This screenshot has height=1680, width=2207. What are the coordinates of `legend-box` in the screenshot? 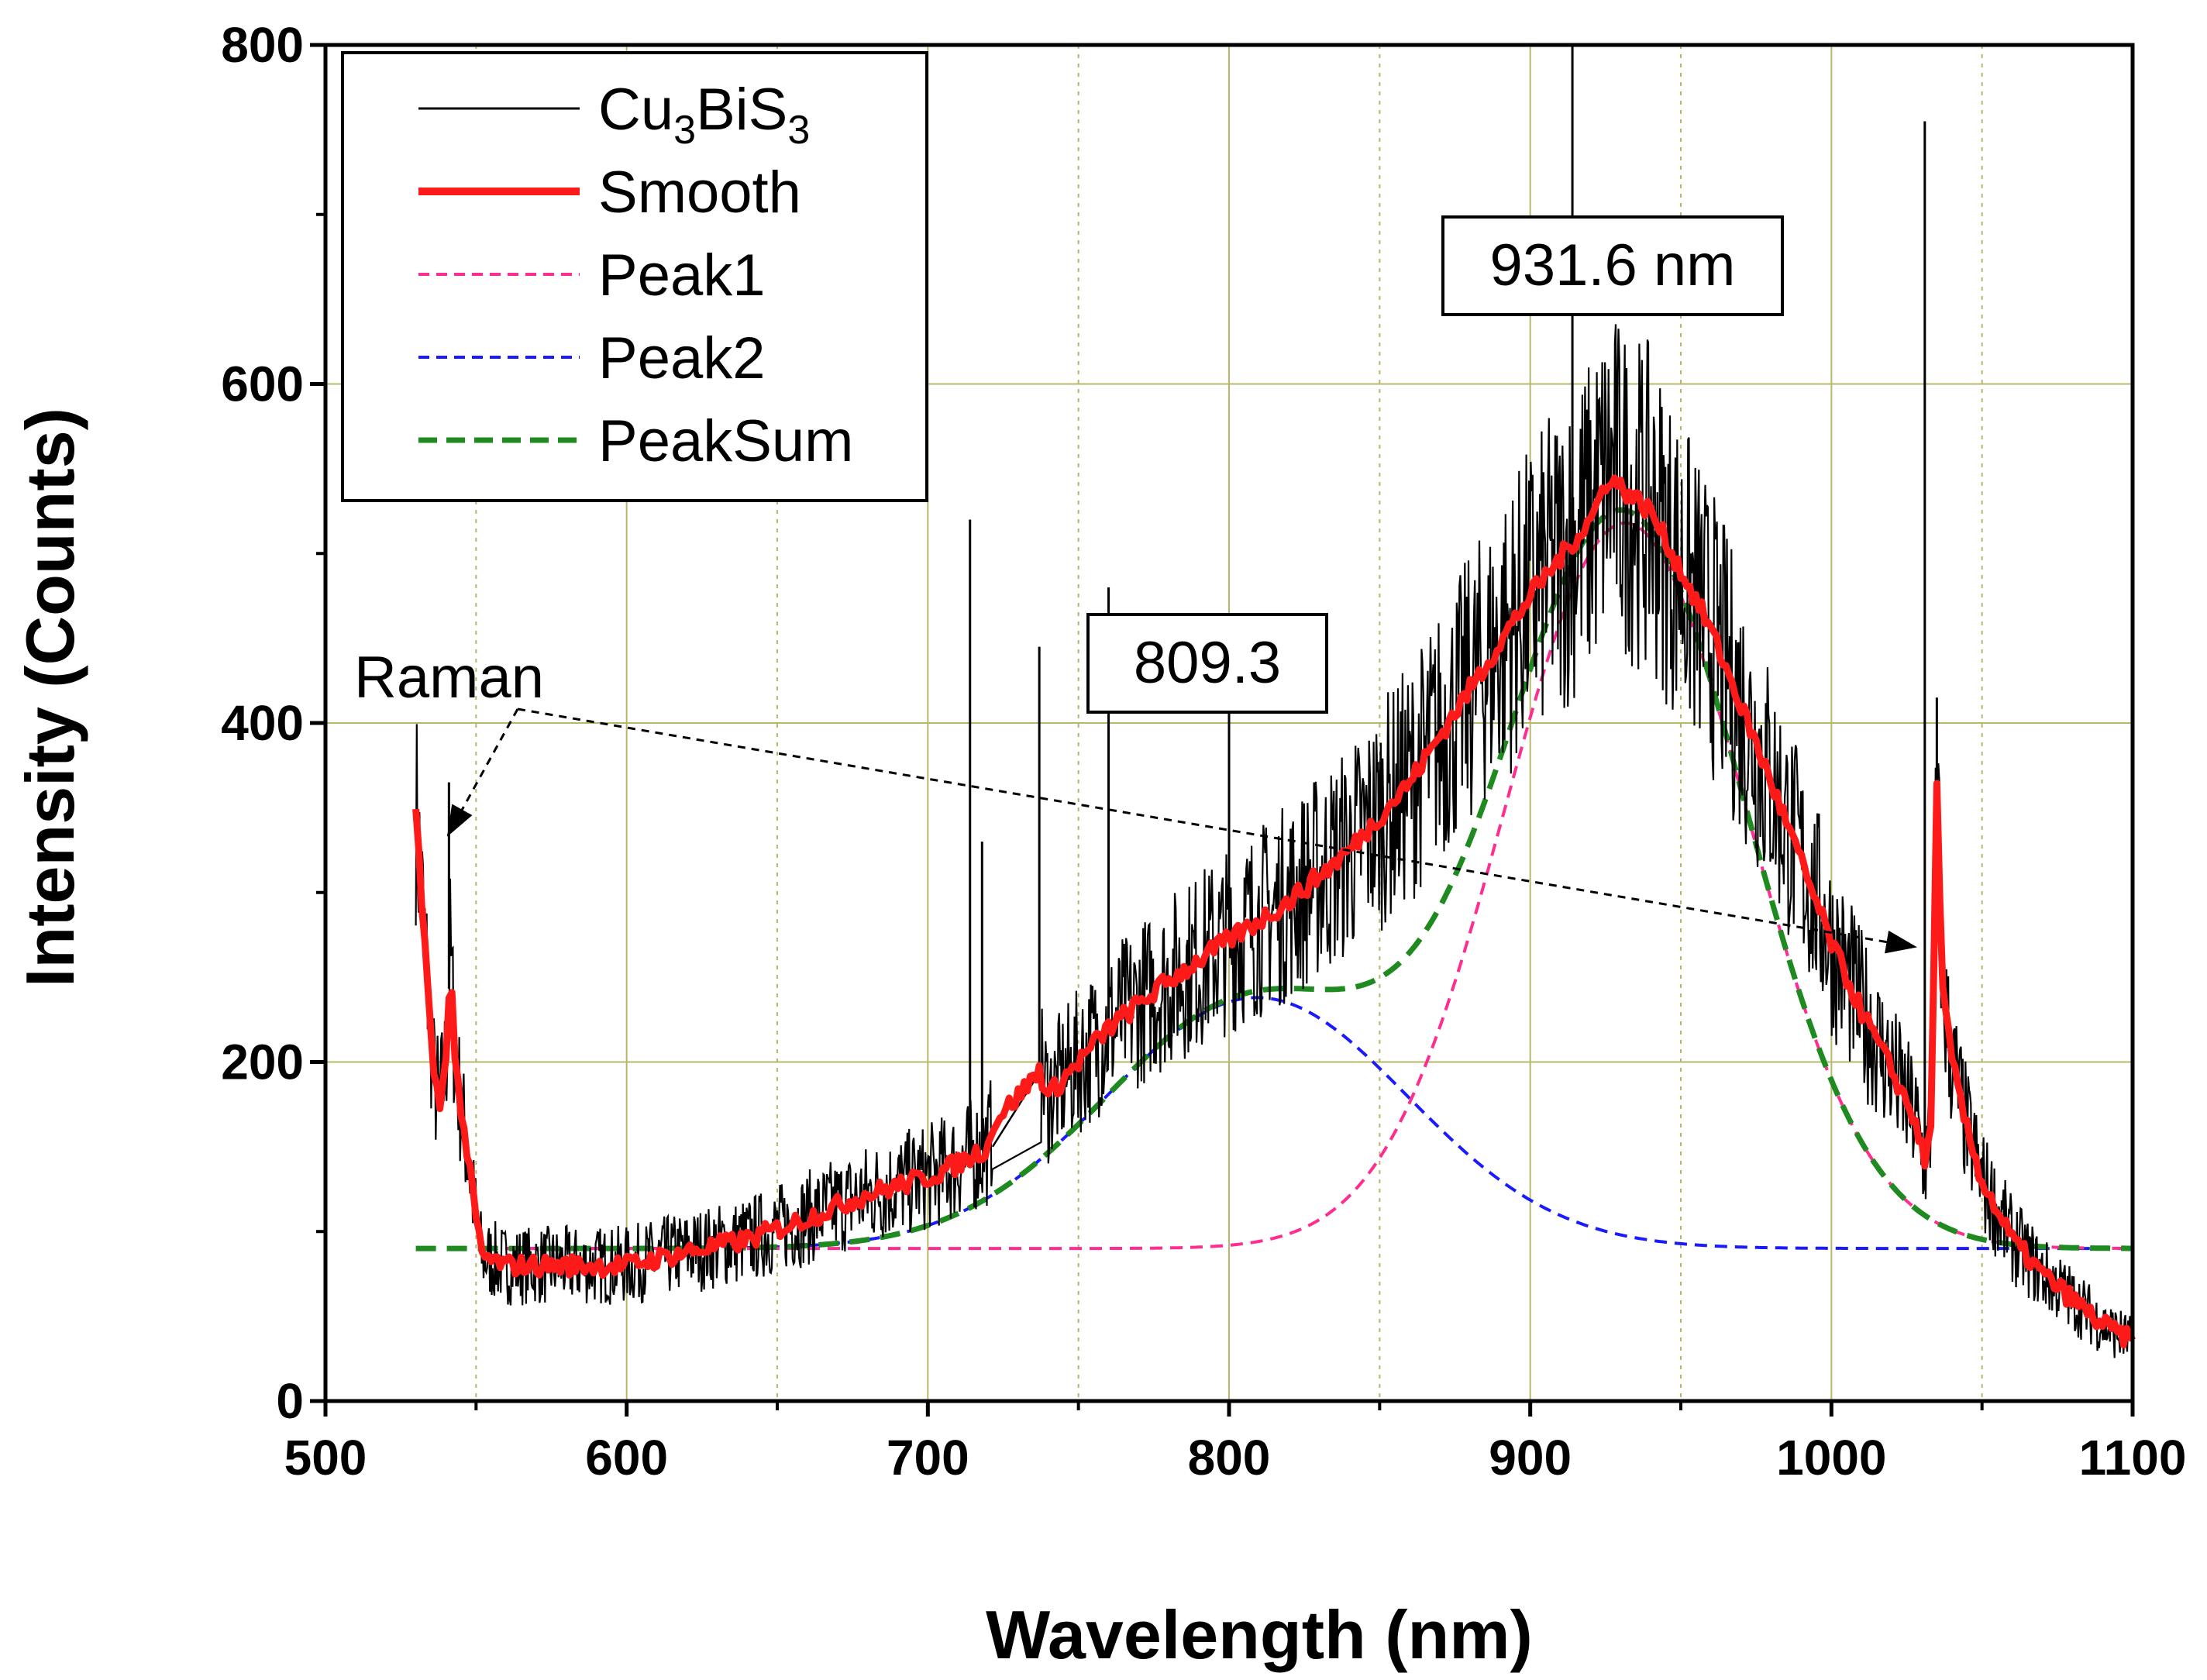 It's located at (634, 276).